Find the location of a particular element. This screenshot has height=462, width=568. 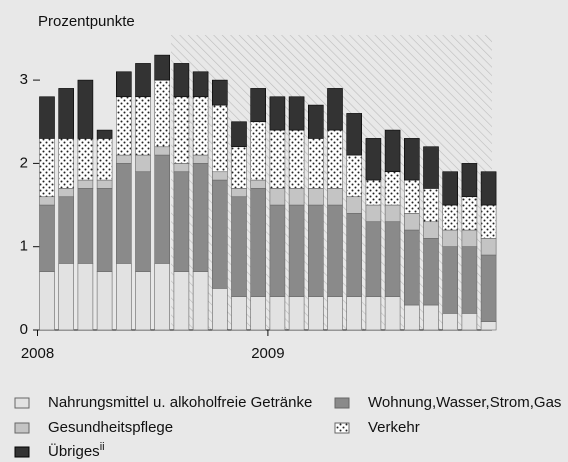

legend-label: Übrigesii is located at coordinates (76, 450).